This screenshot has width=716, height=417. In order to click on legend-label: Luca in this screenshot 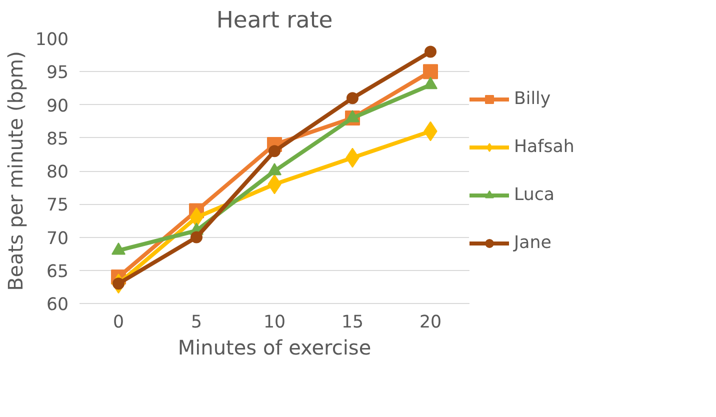, I will do `click(534, 194)`.